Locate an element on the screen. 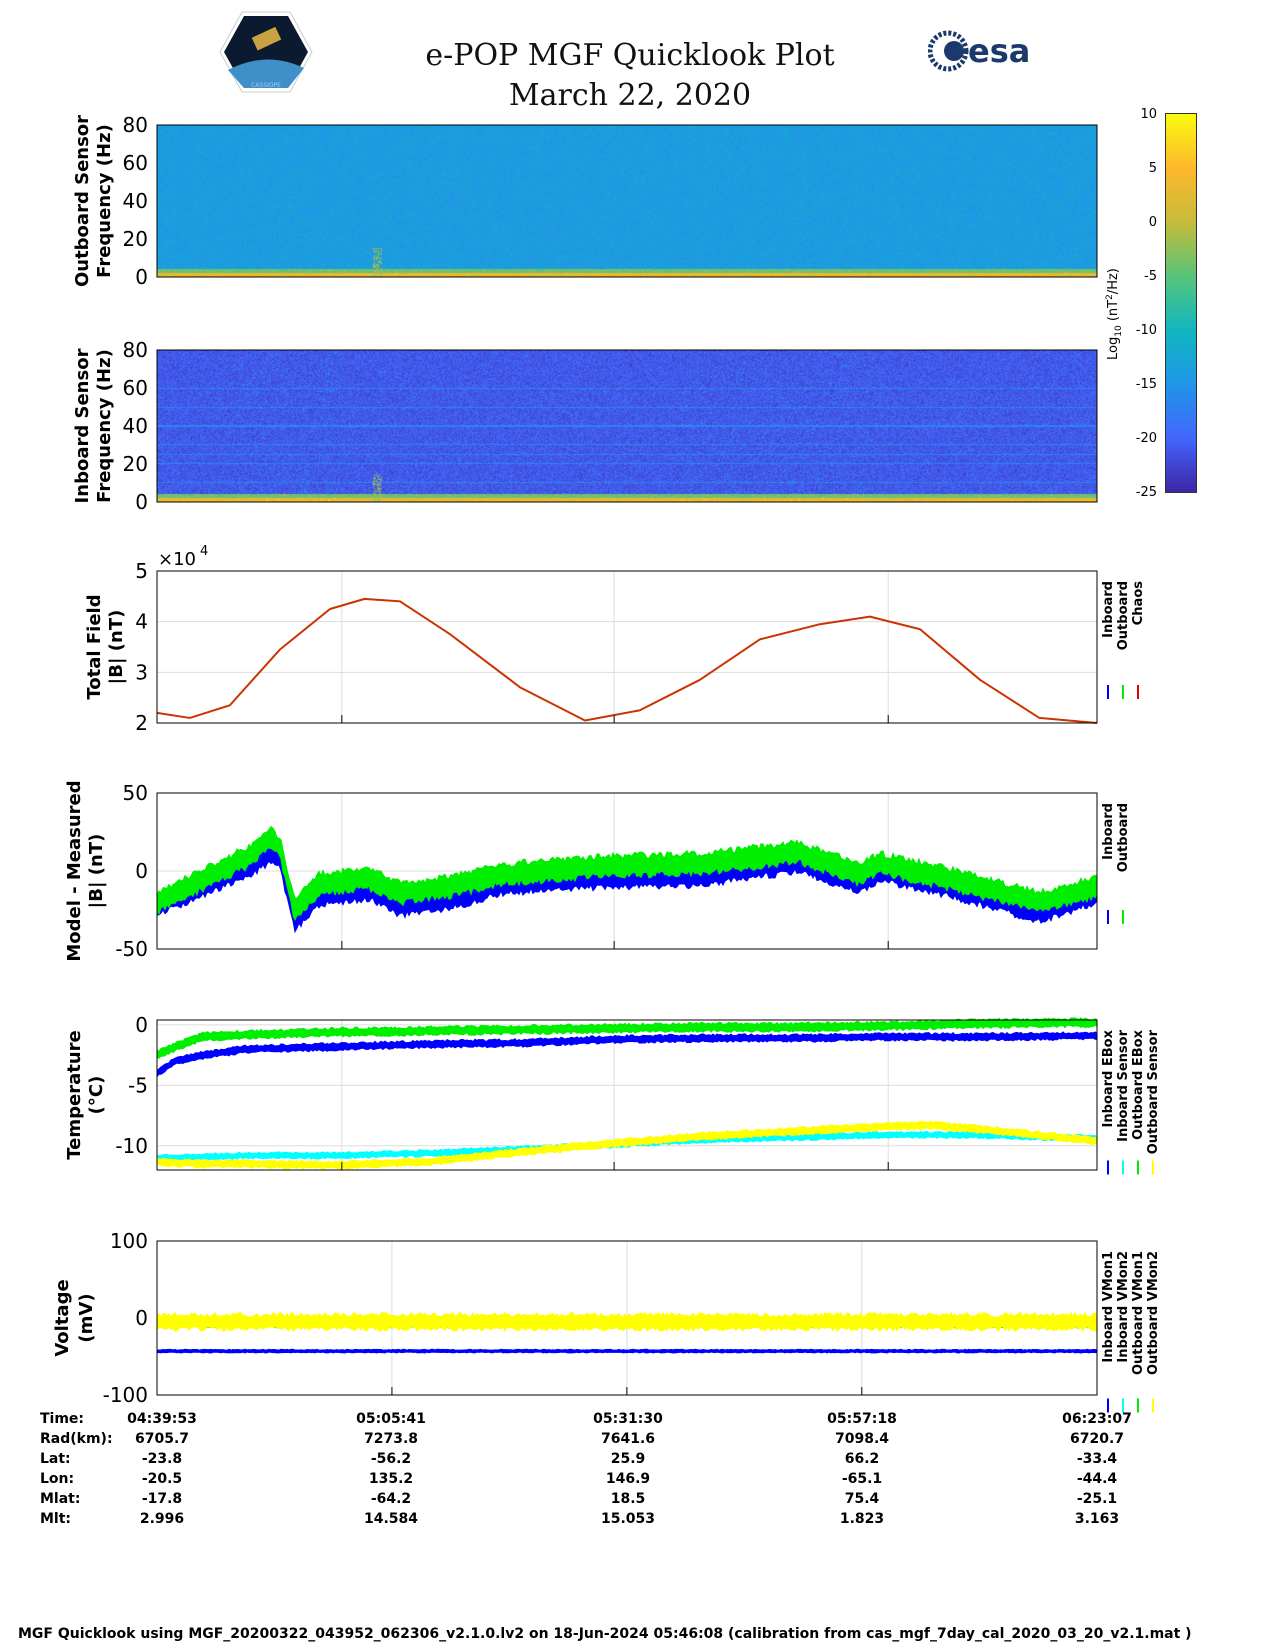  orbit-value: 04:39:53 is located at coordinates (162, 1419).